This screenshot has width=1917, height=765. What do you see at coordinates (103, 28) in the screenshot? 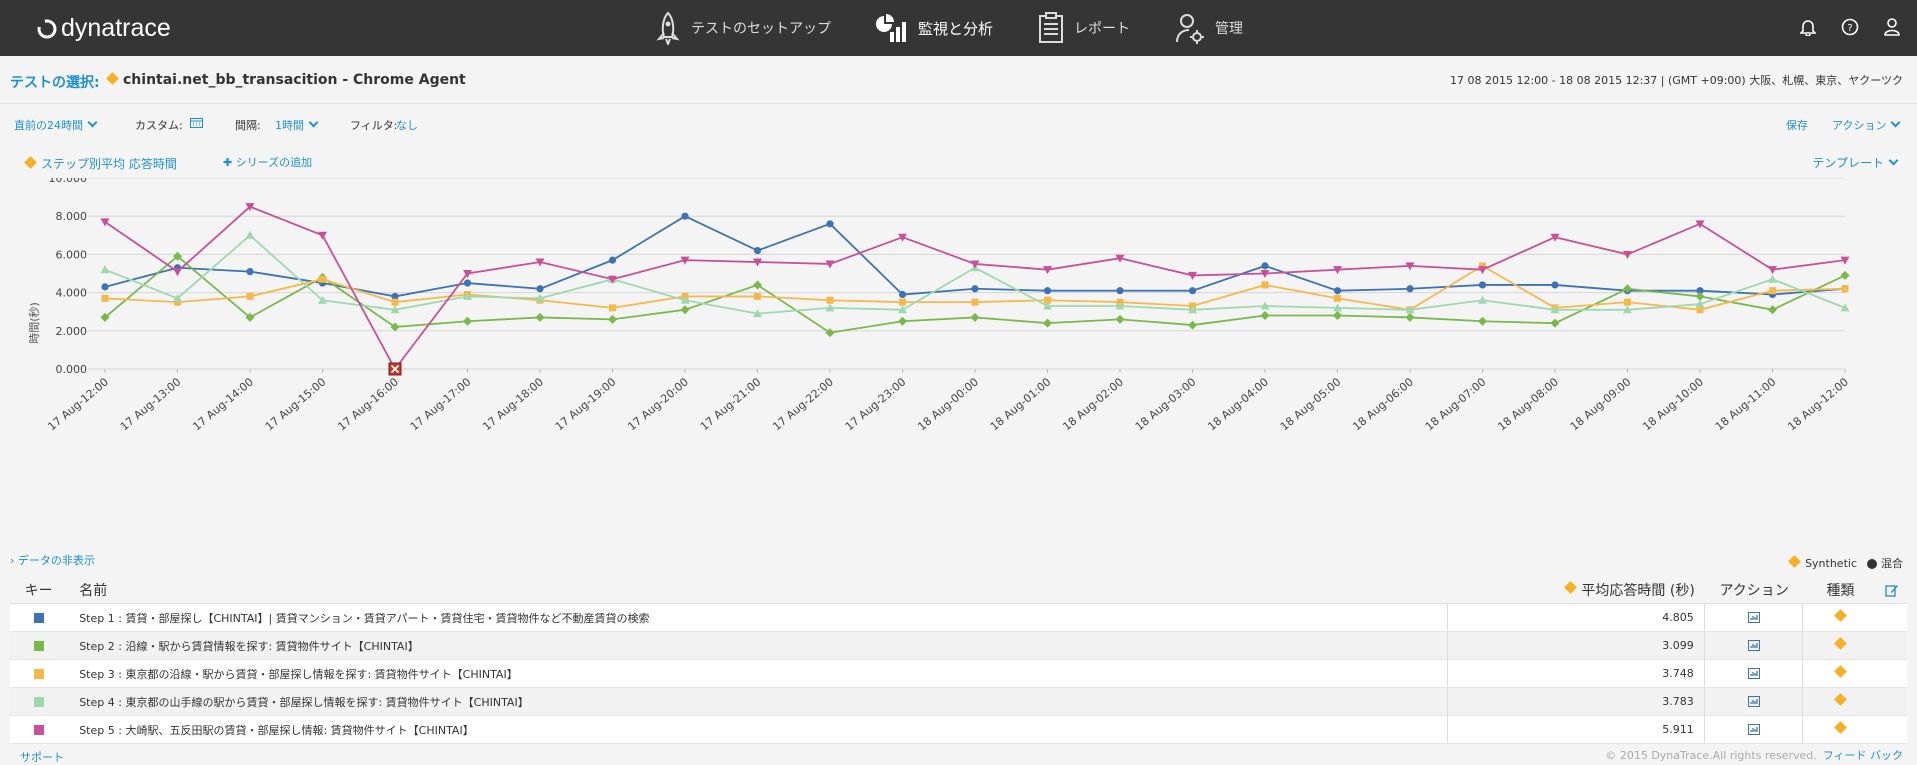
I see `logo: dynatrace` at bounding box center [103, 28].